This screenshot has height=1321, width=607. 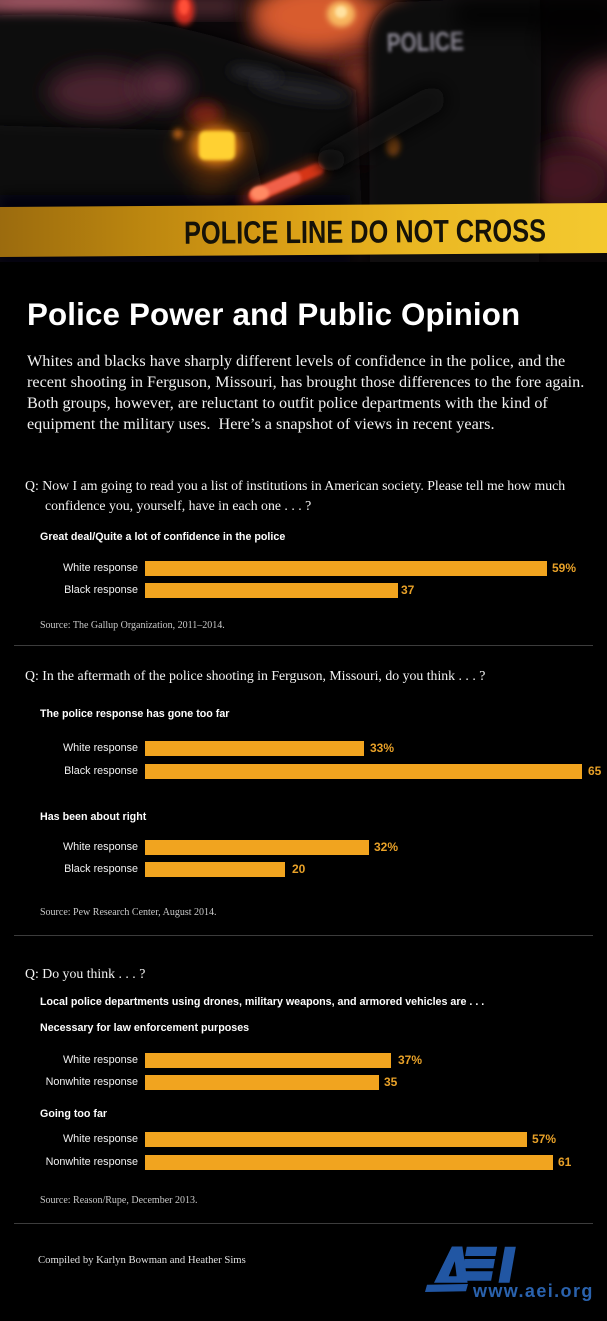 What do you see at coordinates (425, 42) in the screenshot?
I see `svg-text: POLICE` at bounding box center [425, 42].